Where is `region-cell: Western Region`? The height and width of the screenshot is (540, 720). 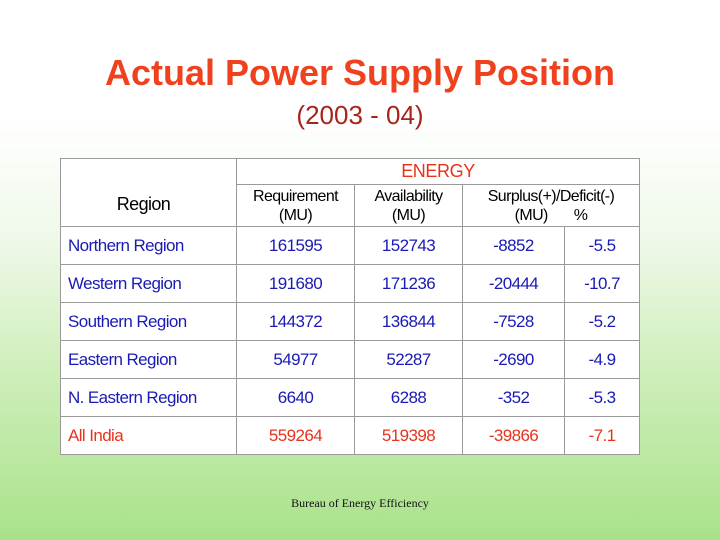 region-cell: Western Region is located at coordinates (148, 283).